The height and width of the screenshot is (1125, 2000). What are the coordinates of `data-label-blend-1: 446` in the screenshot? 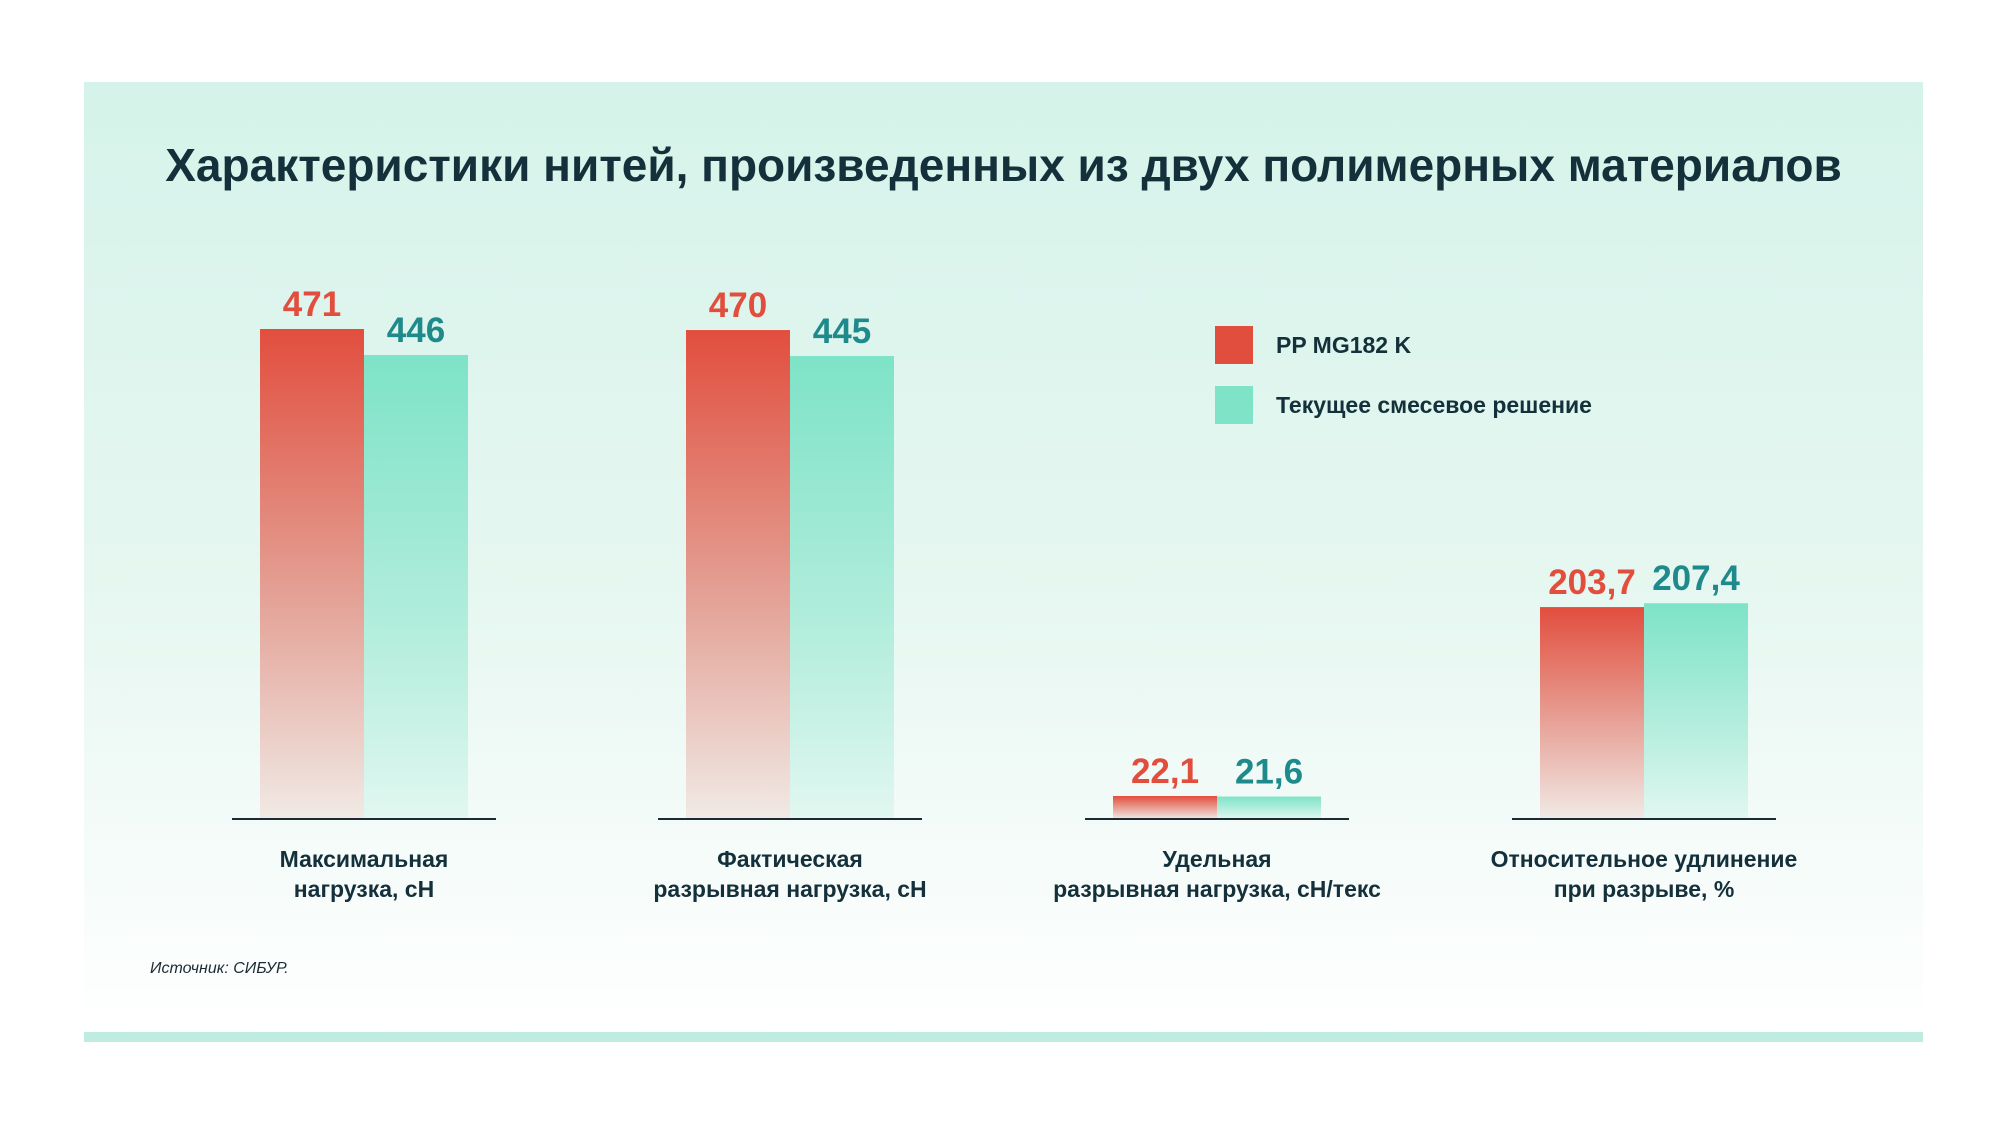 It's located at (416, 330).